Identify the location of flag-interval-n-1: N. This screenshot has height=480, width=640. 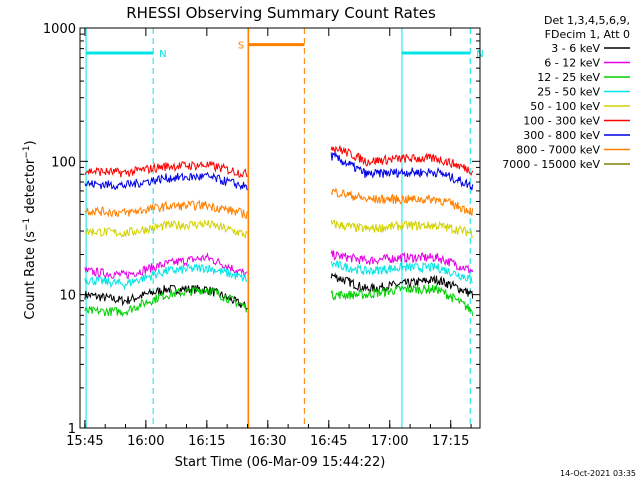
(442, 228).